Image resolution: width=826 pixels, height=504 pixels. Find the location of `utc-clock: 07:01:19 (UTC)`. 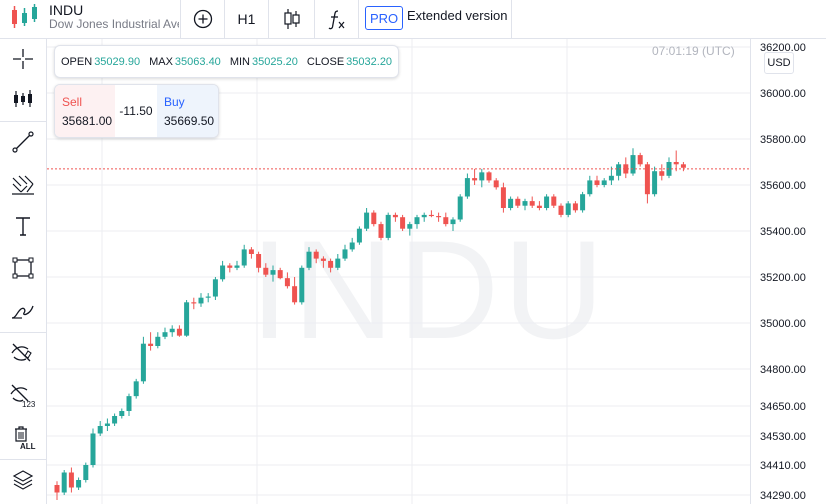

utc-clock: 07:01:19 (UTC) is located at coordinates (693, 51).